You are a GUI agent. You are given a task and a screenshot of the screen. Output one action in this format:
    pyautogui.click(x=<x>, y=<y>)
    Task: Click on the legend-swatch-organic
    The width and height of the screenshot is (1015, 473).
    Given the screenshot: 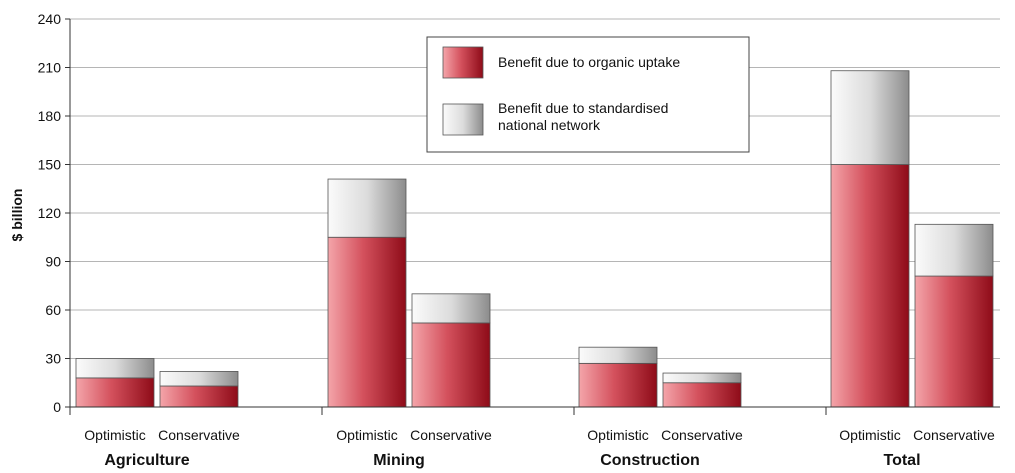 What is the action you would take?
    pyautogui.click(x=463, y=62)
    